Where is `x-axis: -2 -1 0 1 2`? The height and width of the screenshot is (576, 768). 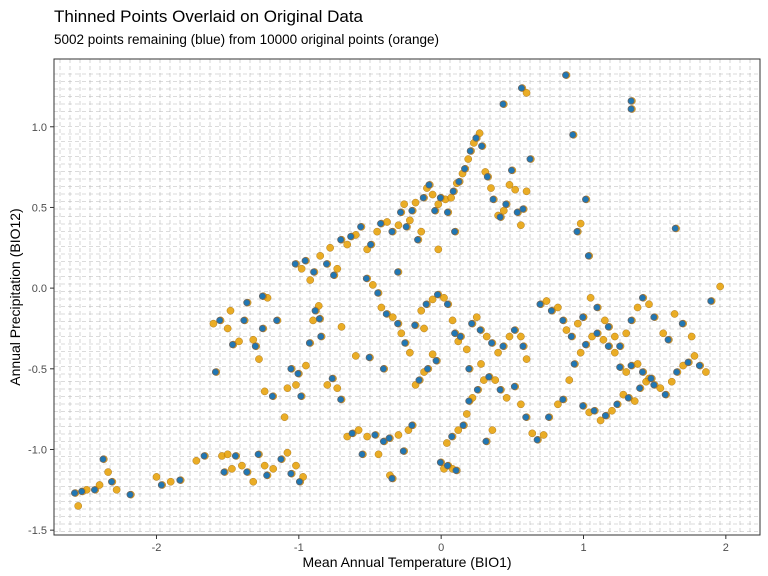
x-axis: -2 -1 0 1 2 is located at coordinates (440, 544).